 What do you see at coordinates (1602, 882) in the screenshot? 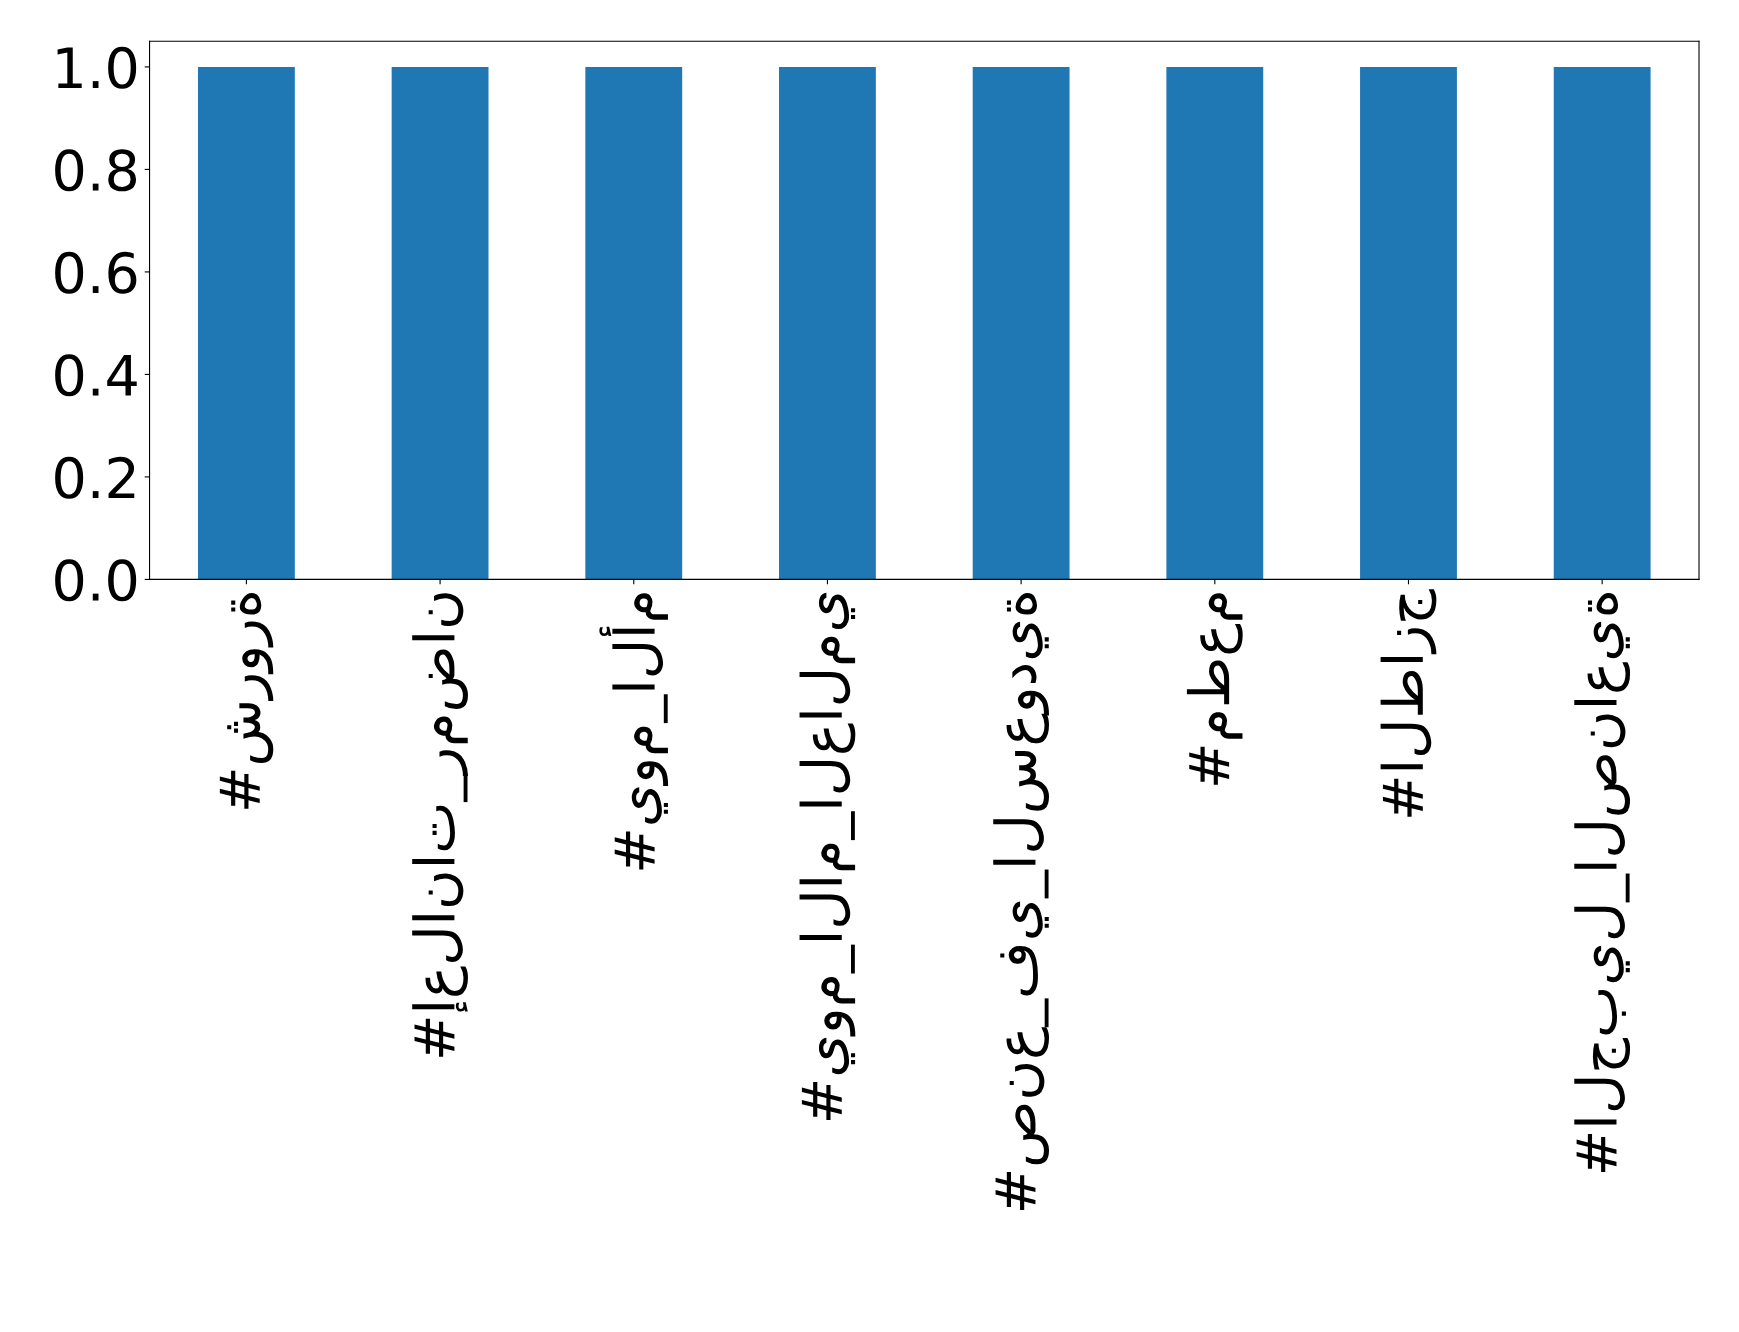
I see `x-tick-label: #الجبيل_الصناعية` at bounding box center [1602, 882].